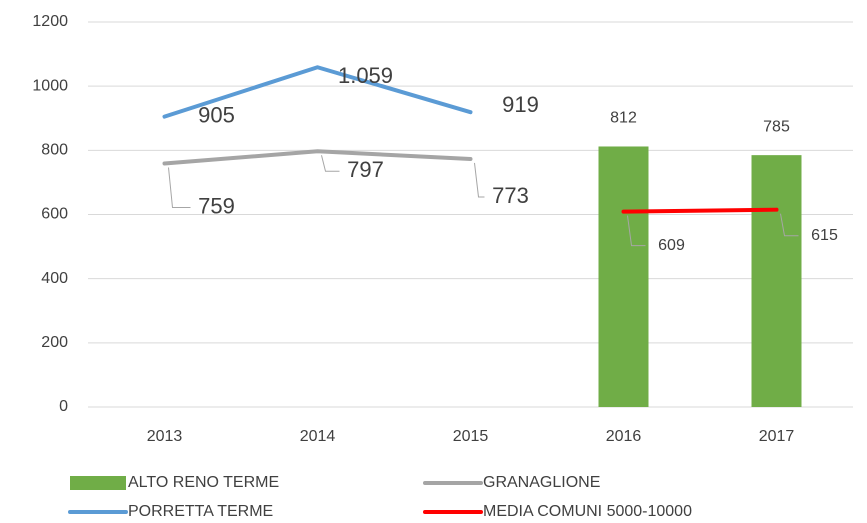  Describe the element at coordinates (63, 406) in the screenshot. I see `y-tick-label: 0` at that location.